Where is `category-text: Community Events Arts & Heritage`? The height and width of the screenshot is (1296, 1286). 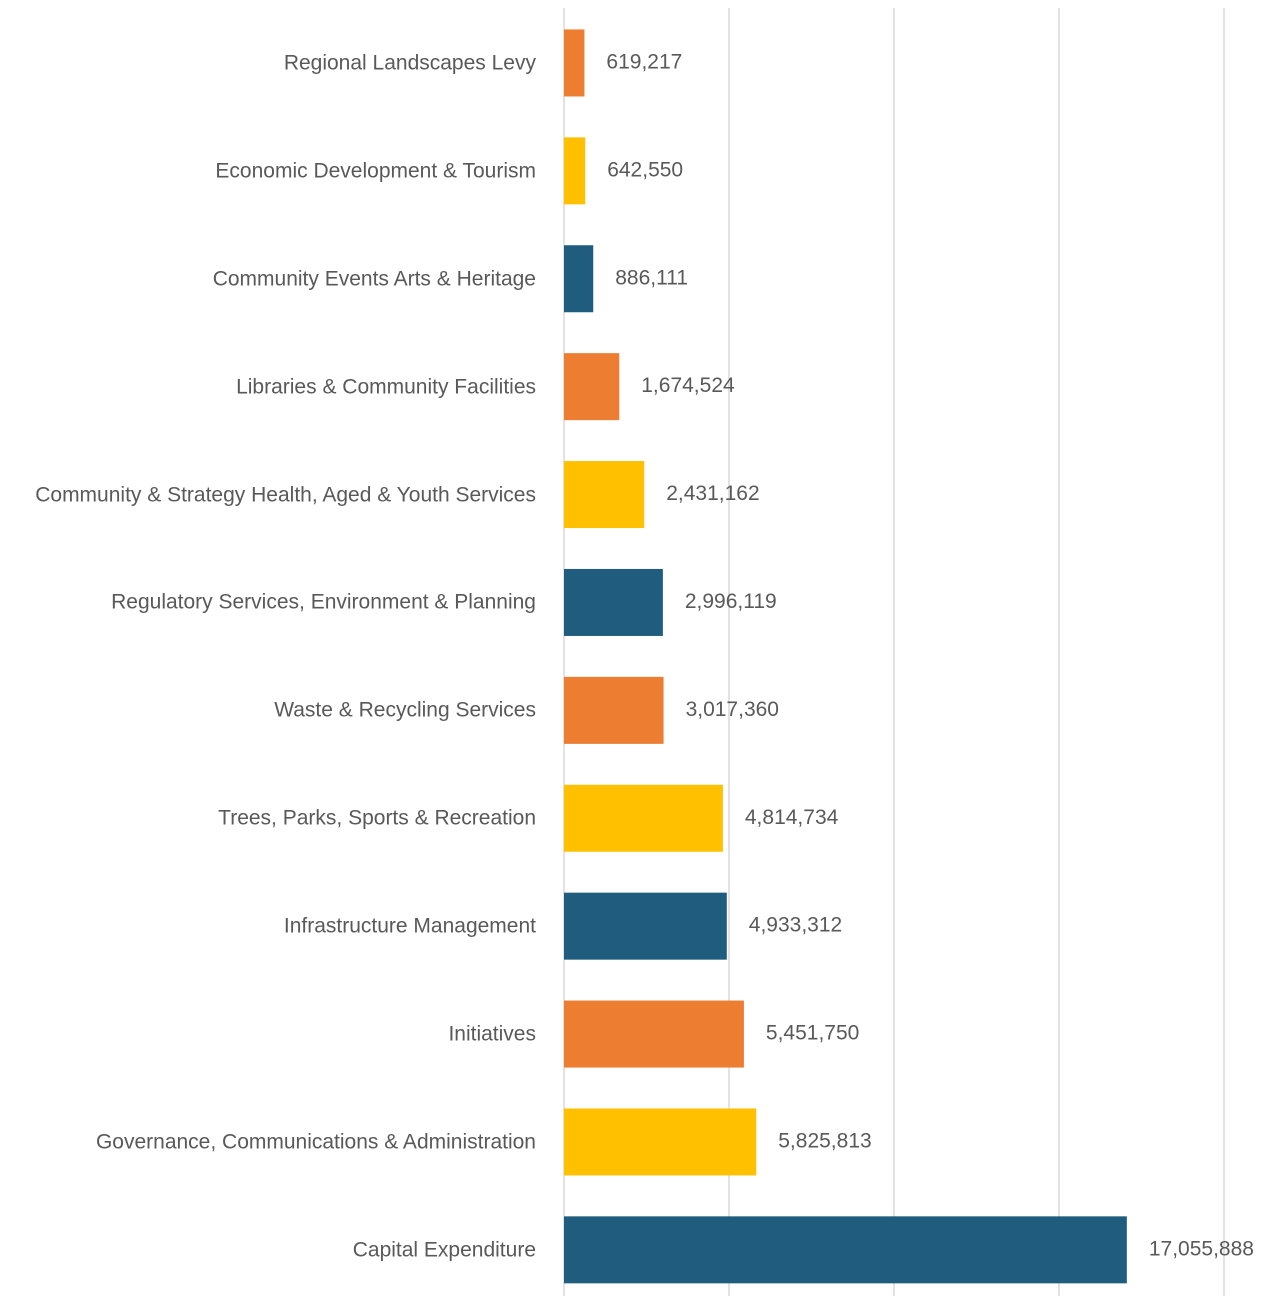 category-text: Community Events Arts & Heritage is located at coordinates (374, 279).